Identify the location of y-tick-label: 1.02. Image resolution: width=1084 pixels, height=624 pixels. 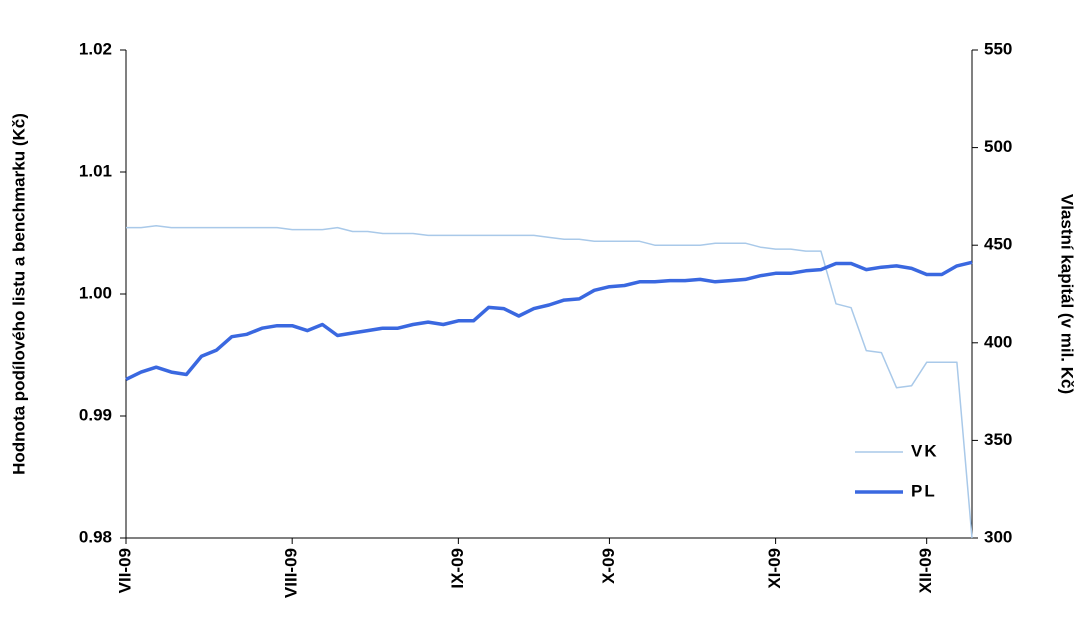
(95, 48).